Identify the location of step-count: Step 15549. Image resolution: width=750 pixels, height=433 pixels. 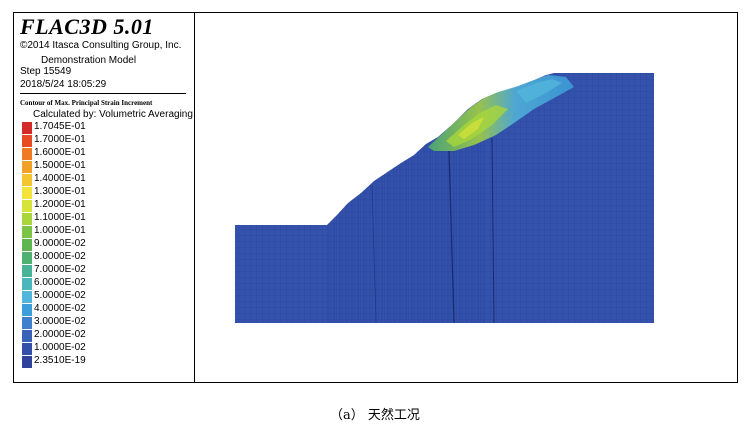
(46, 71).